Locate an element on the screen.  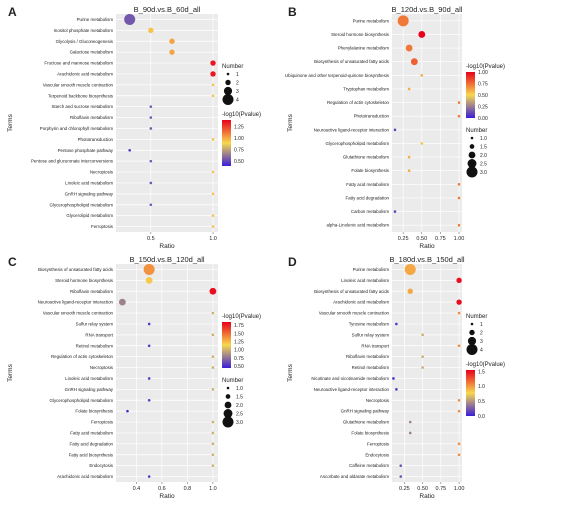
y-tick-label: Fructose and mannose metabolism is located at coordinates (78, 63).